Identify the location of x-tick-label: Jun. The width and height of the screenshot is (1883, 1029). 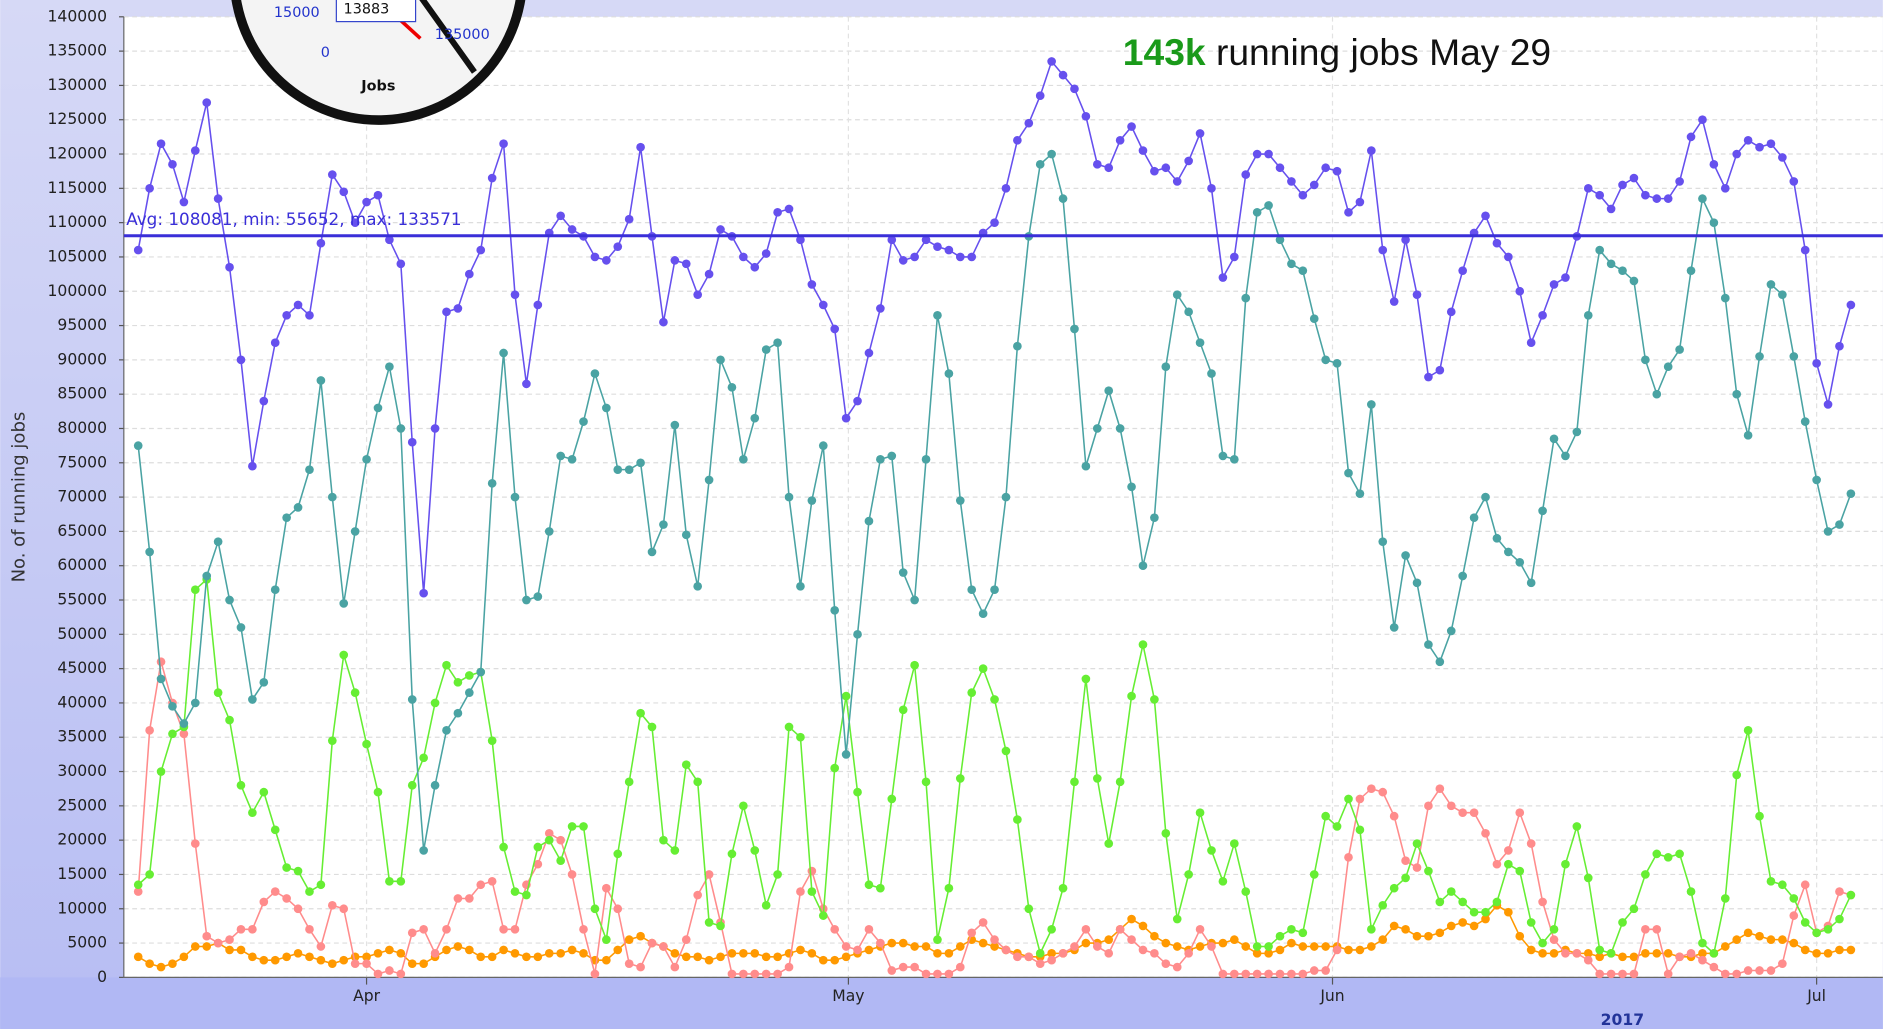
(1331, 996).